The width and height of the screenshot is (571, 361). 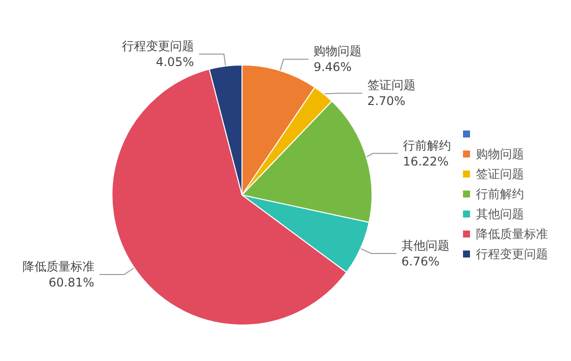 What do you see at coordinates (386, 101) in the screenshot?
I see `data-label: 2.70%` at bounding box center [386, 101].